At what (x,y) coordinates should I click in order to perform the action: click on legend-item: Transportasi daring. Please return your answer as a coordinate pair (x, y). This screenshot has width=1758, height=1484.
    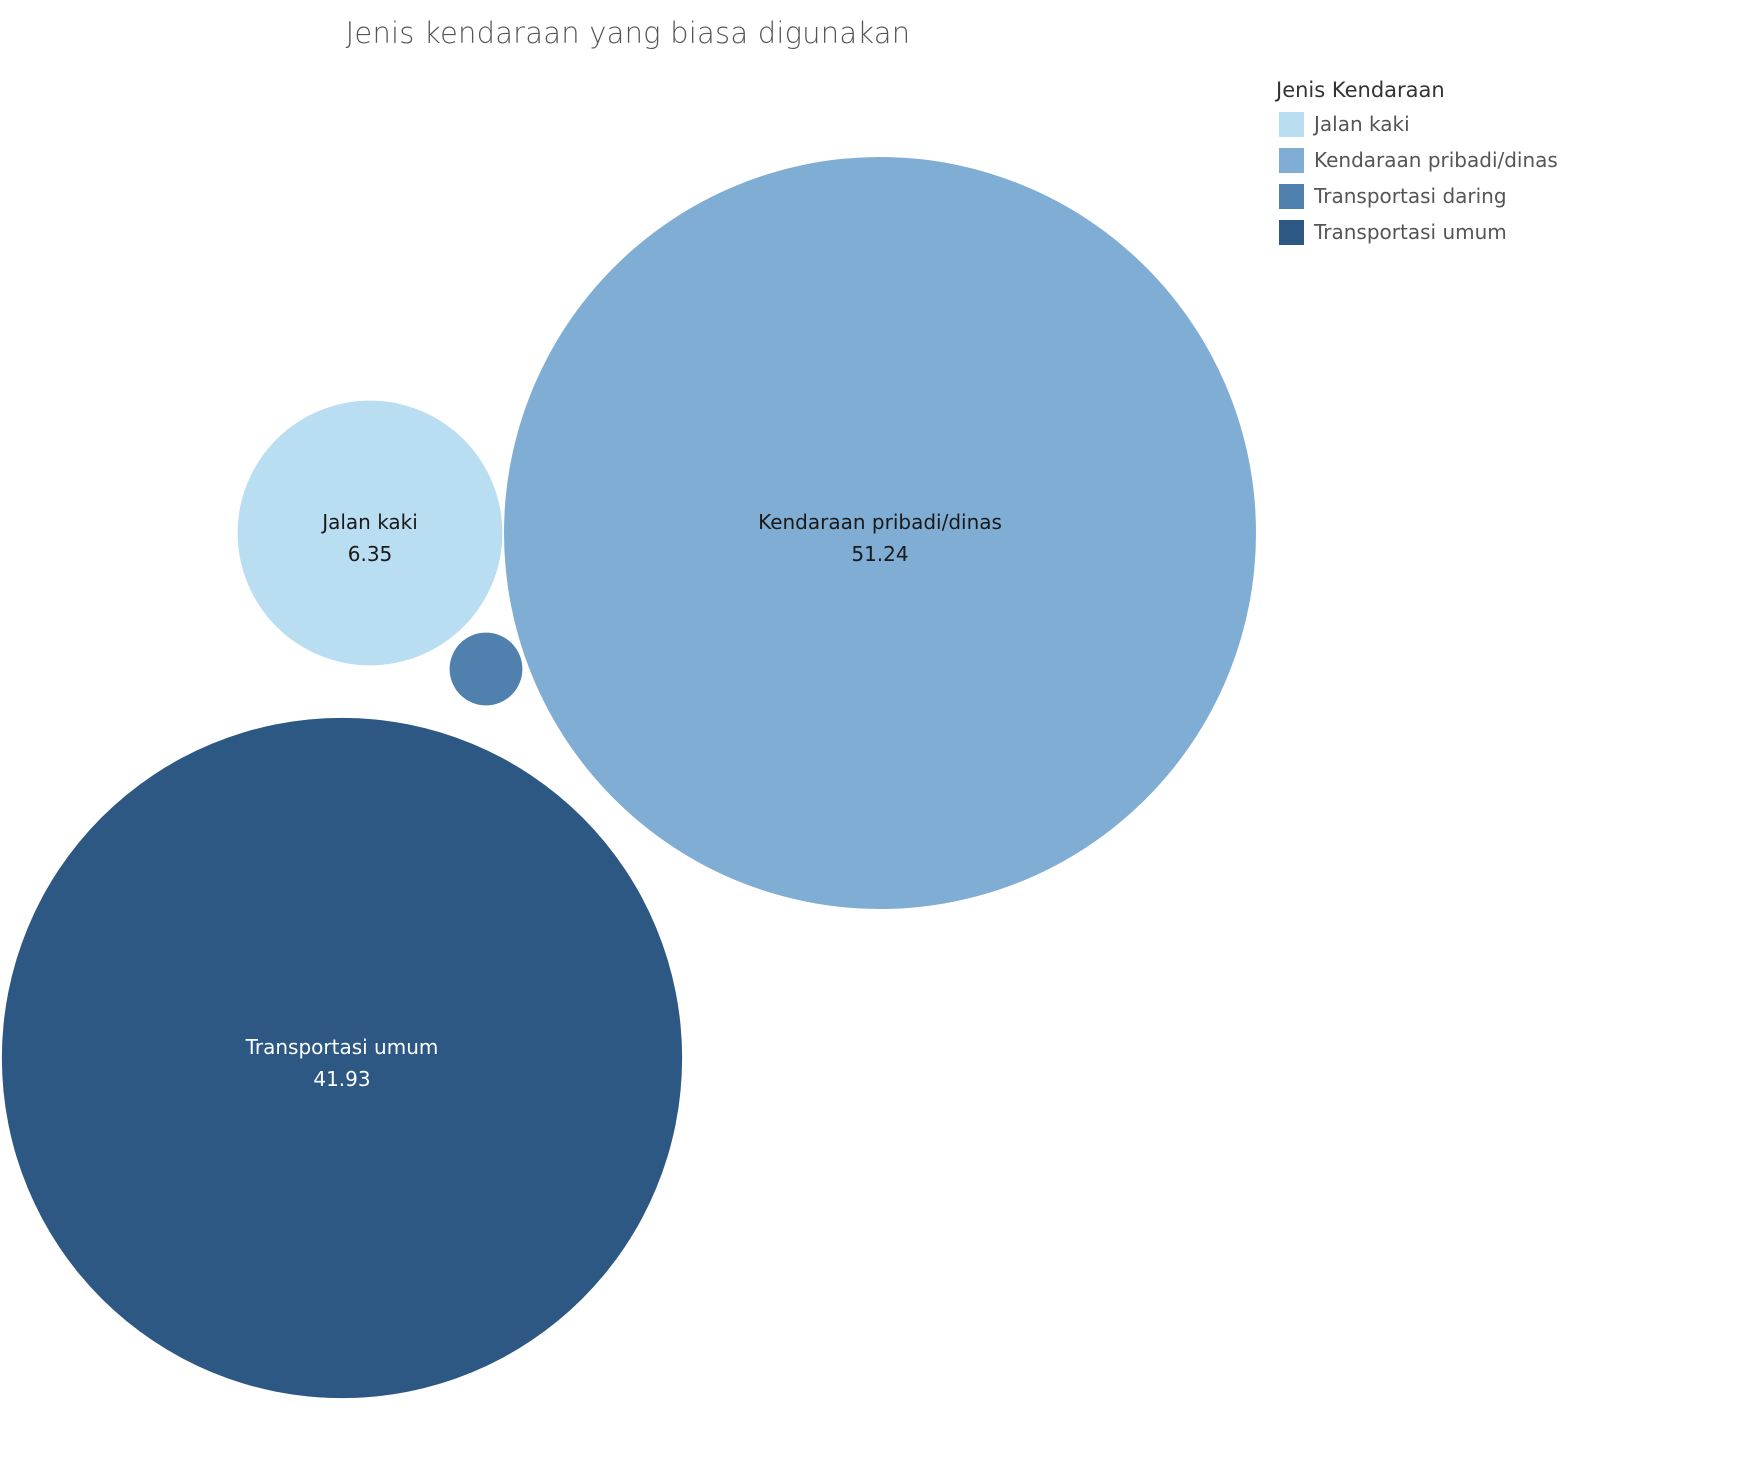
    Looking at the image, I should click on (1516, 196).